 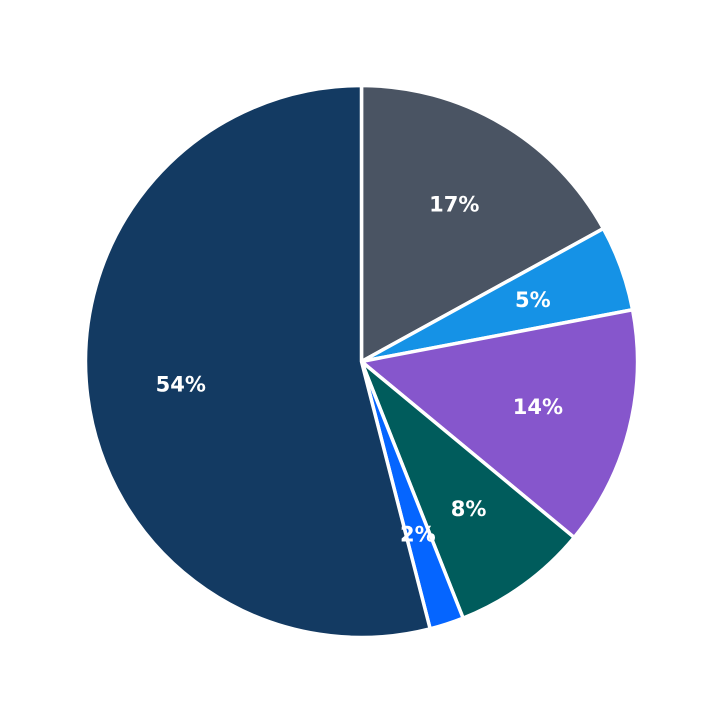 What do you see at coordinates (469, 509) in the screenshot?
I see `pie-slice-label: 8%` at bounding box center [469, 509].